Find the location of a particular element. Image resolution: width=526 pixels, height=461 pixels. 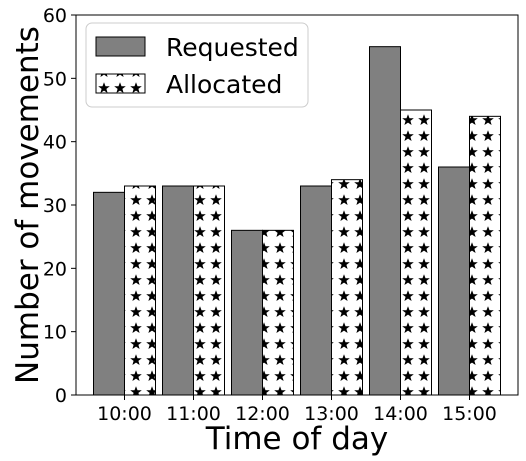

bar-allocated-12:00 is located at coordinates (278, 312).